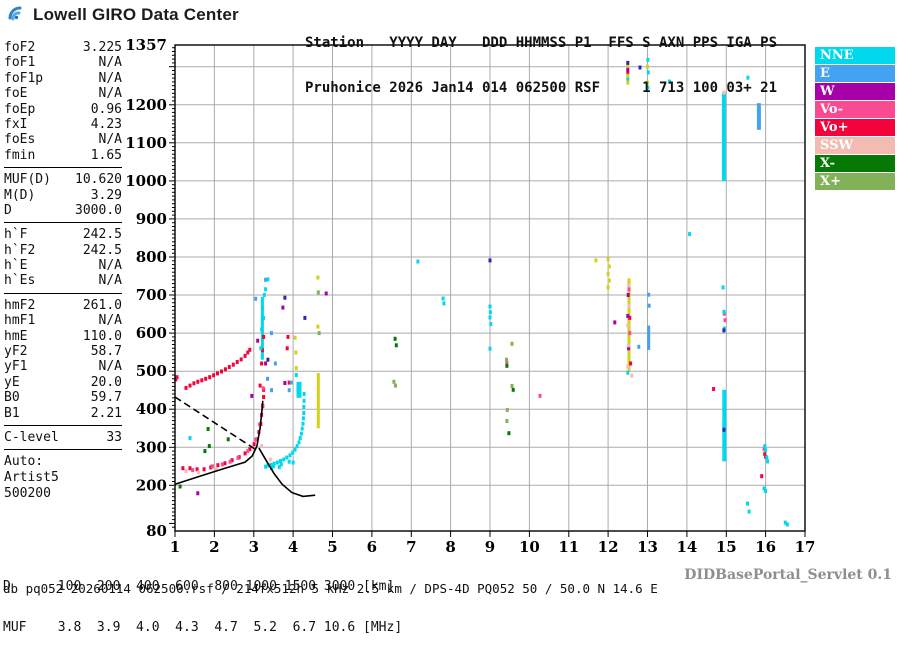  What do you see at coordinates (63, 413) in the screenshot?
I see `param-row: B1 2.21` at bounding box center [63, 413].